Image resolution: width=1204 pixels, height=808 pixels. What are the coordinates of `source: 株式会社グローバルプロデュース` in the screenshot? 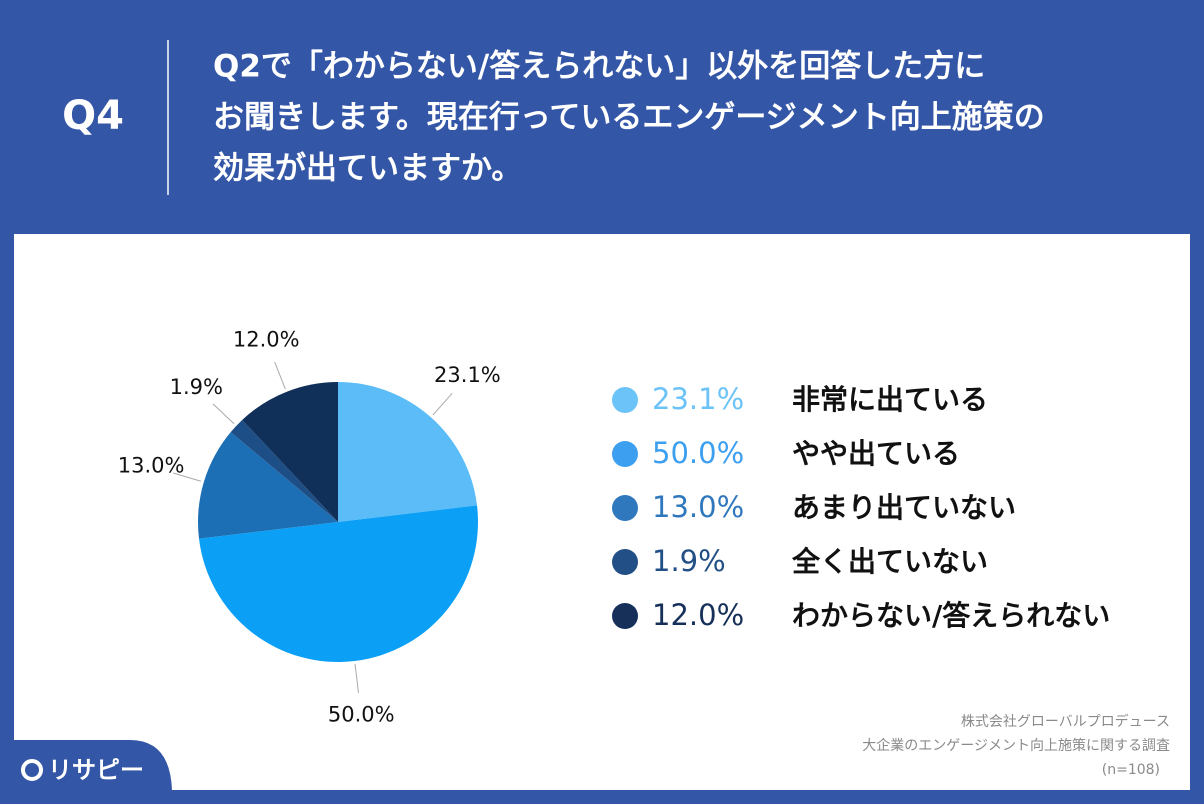 It's located at (1065, 721).